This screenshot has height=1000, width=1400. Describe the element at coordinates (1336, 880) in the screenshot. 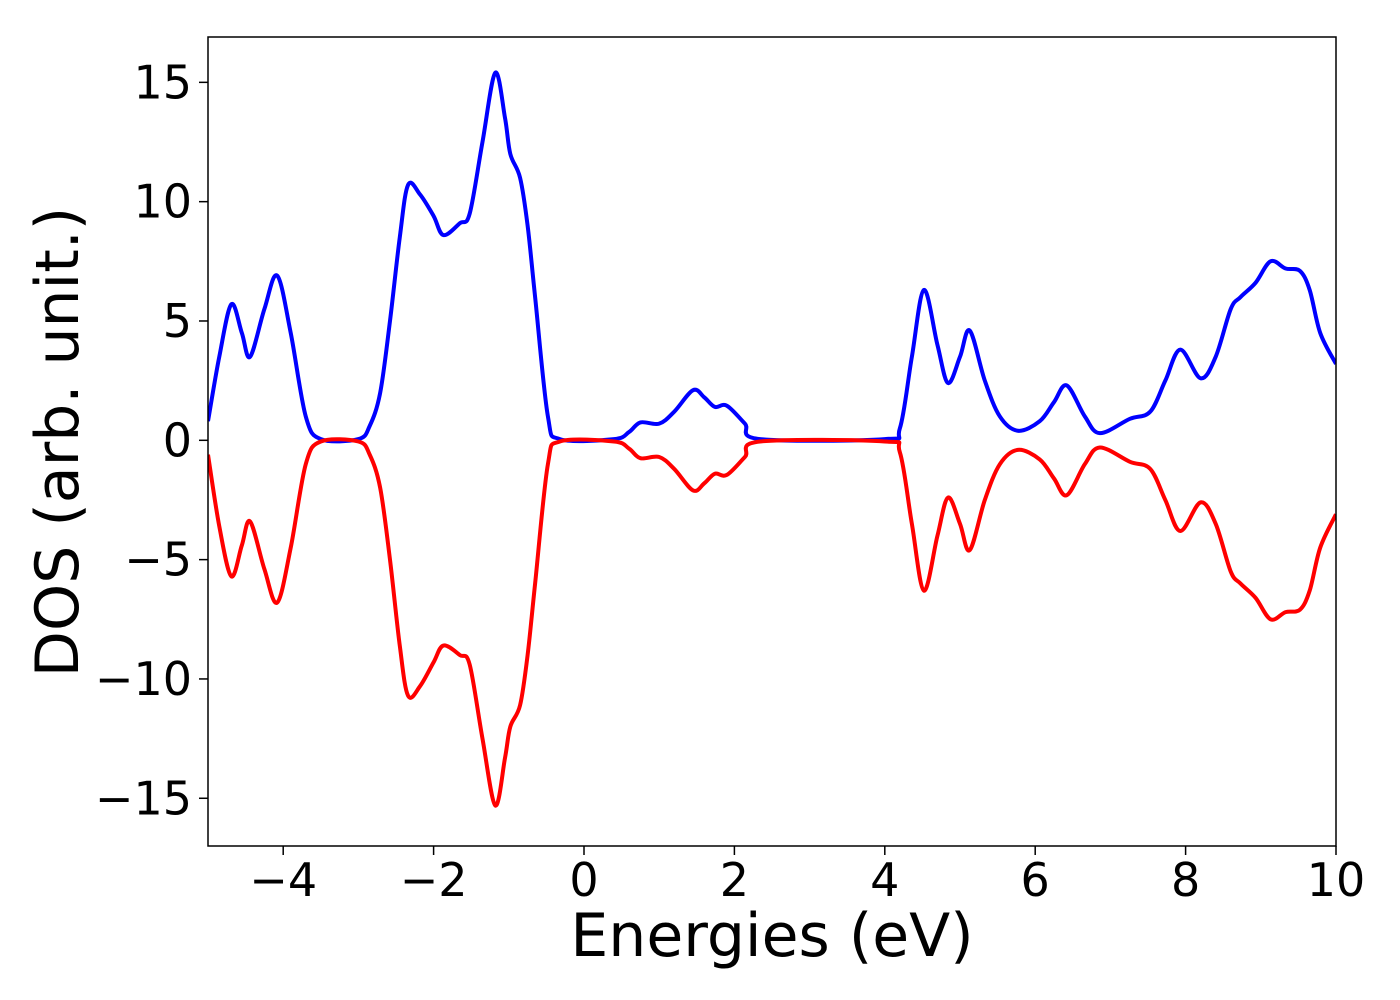

I see `x-tick-label: 10` at that location.